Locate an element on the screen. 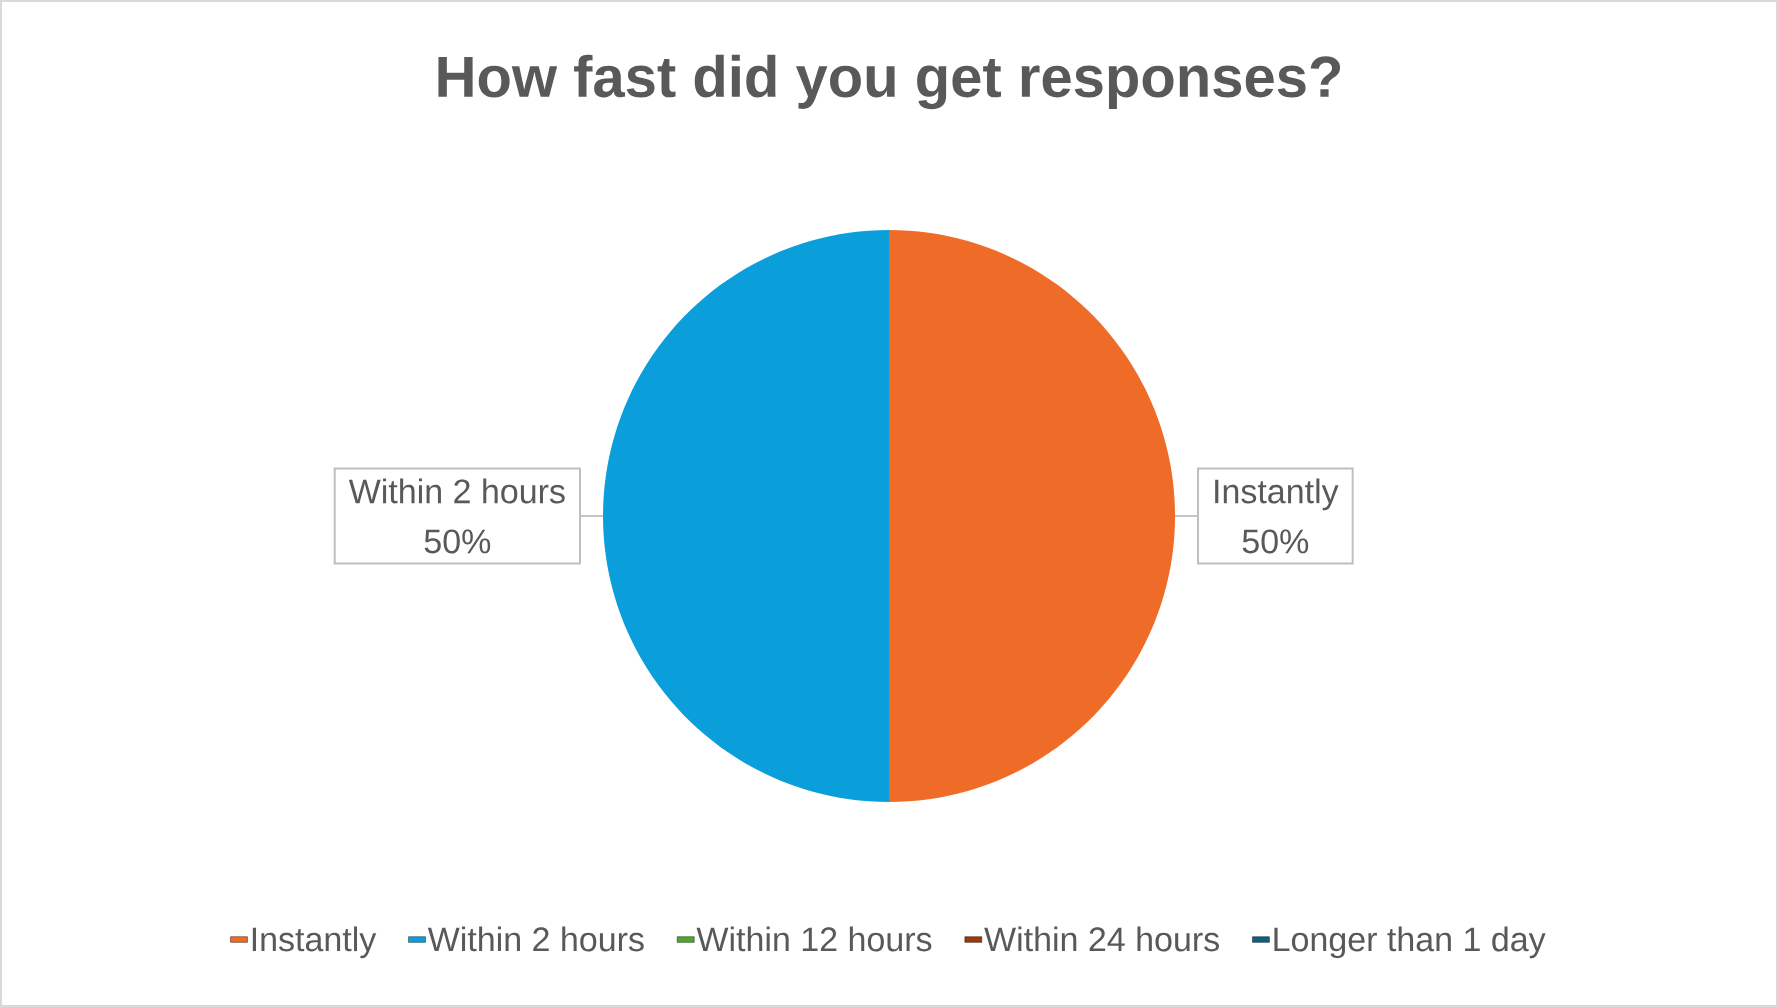  slice-label: Instantly is located at coordinates (1277, 494).